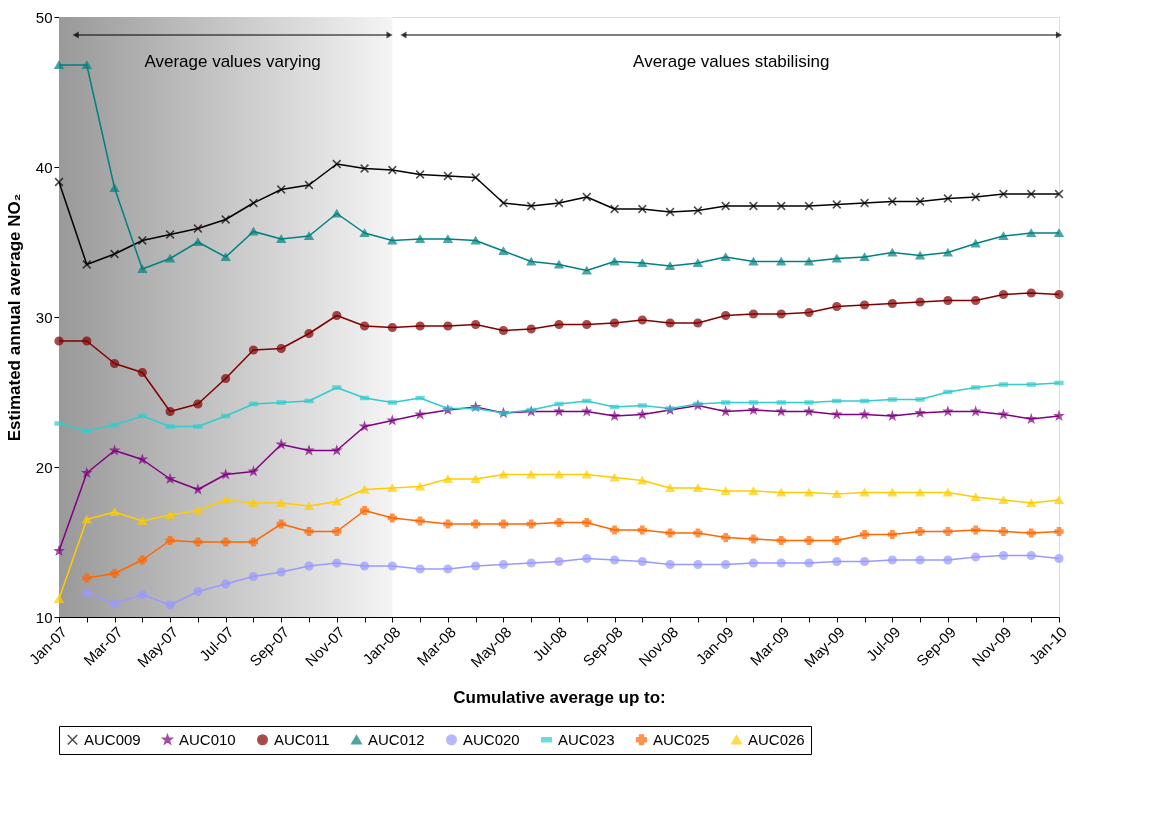  What do you see at coordinates (586, 739) in the screenshot?
I see `legend-label: AUC023` at bounding box center [586, 739].